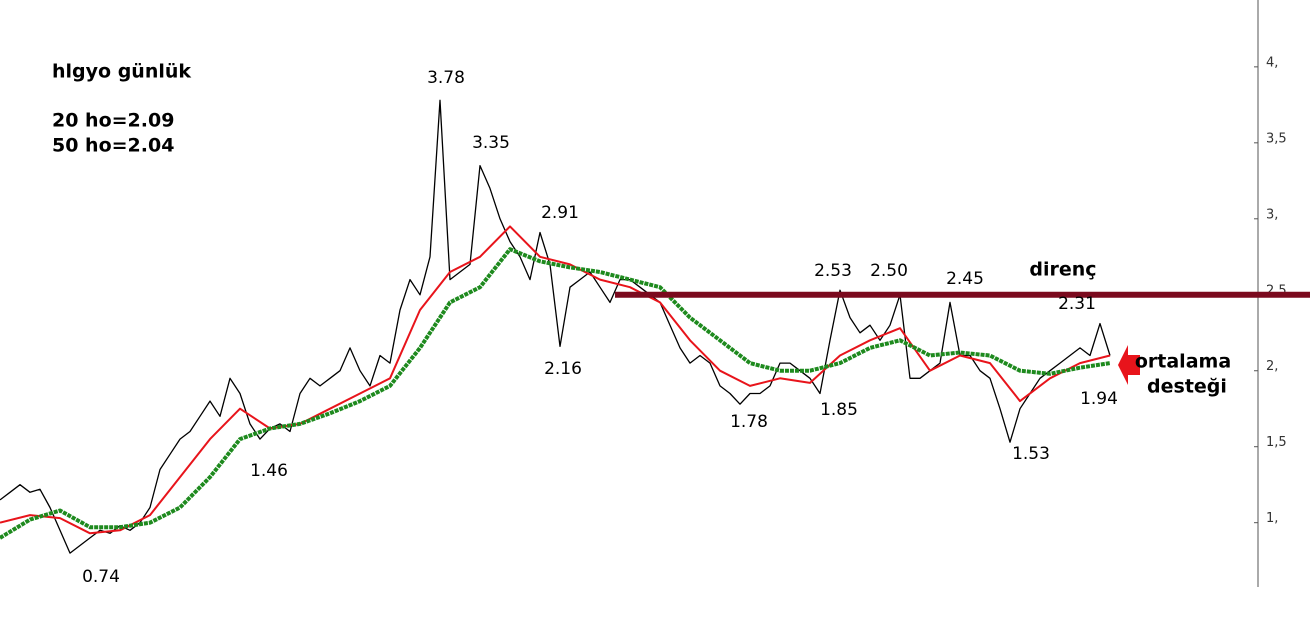 The height and width of the screenshot is (626, 1310). I want to click on support-arrow, so click(1129, 365).